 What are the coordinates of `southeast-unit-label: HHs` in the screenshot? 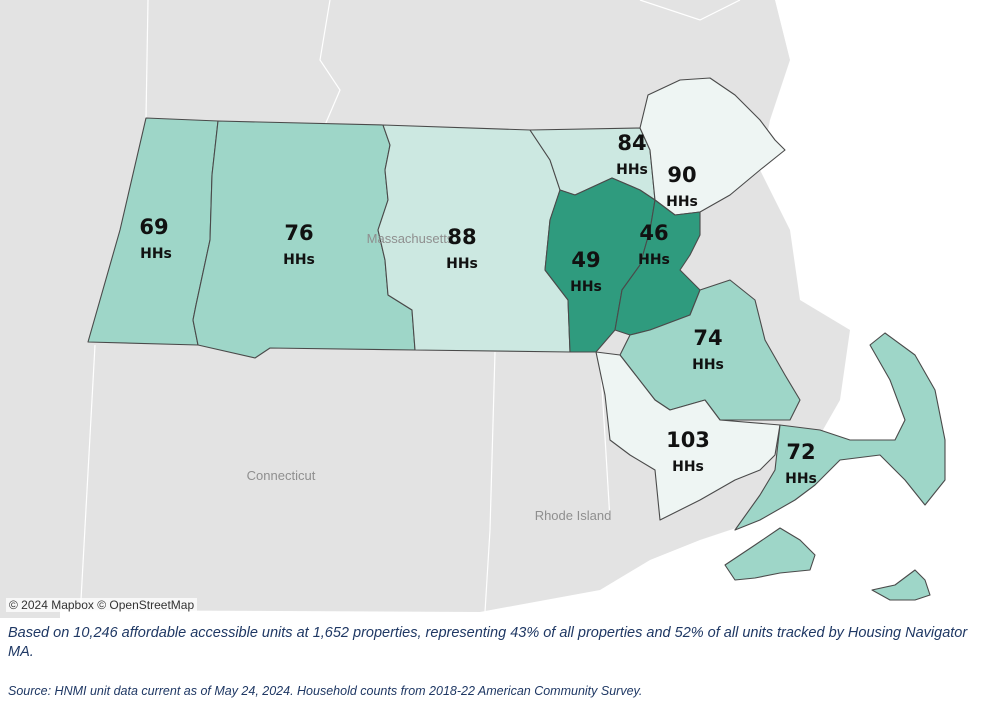 It's located at (688, 467).